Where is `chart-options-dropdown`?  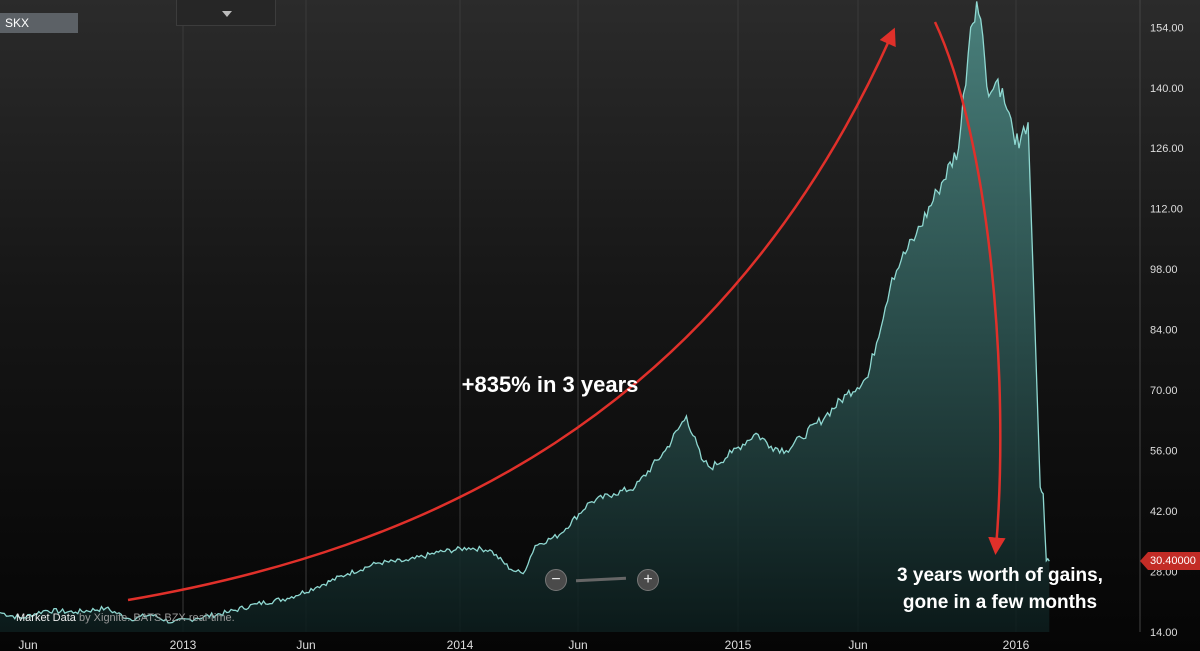
chart-options-dropdown is located at coordinates (226, 13).